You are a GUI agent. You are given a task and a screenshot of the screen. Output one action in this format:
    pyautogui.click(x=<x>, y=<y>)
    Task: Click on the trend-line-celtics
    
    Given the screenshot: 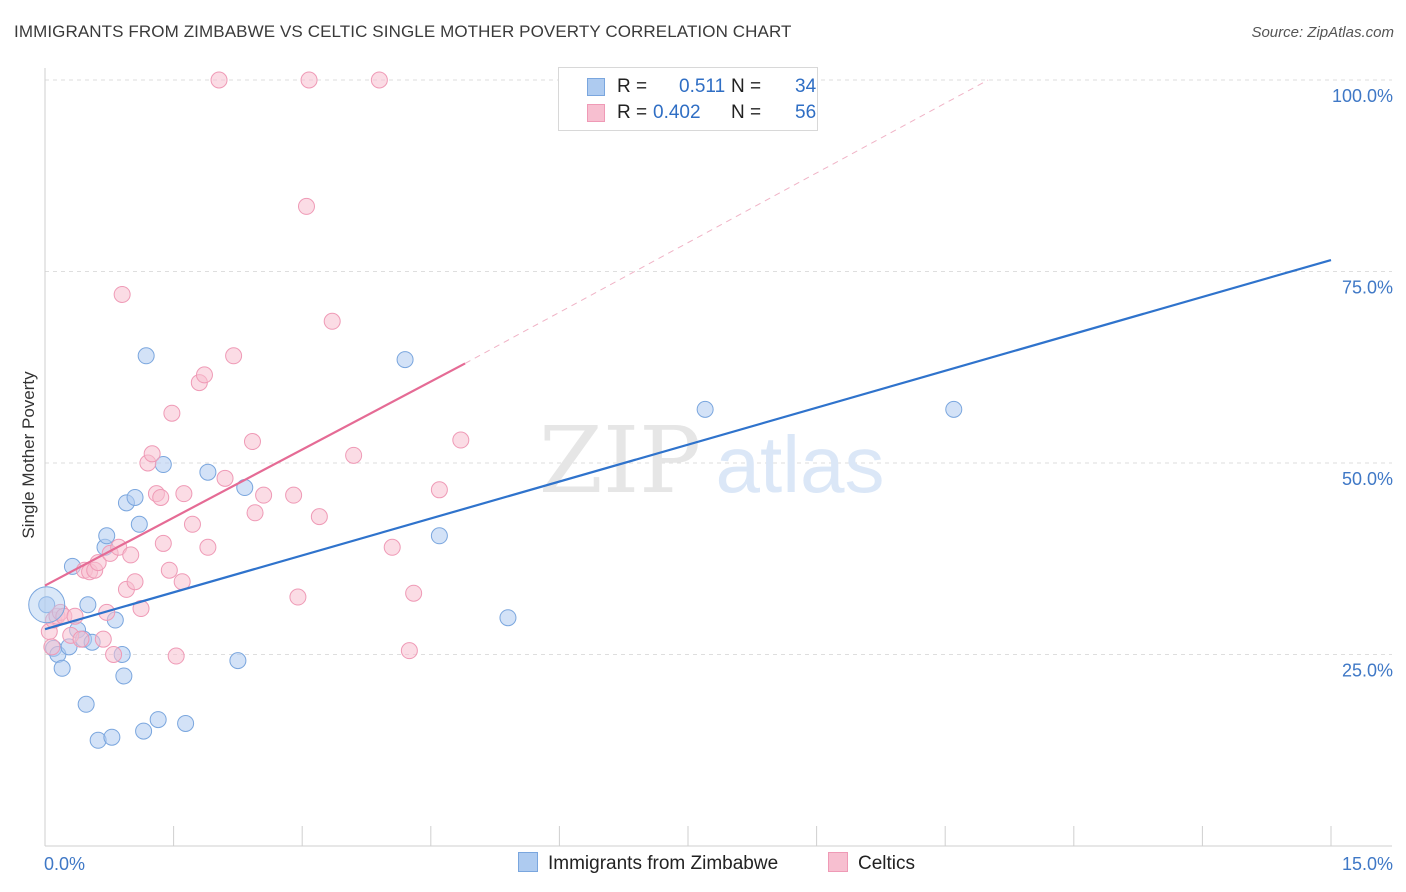 What is the action you would take?
    pyautogui.click(x=255, y=474)
    